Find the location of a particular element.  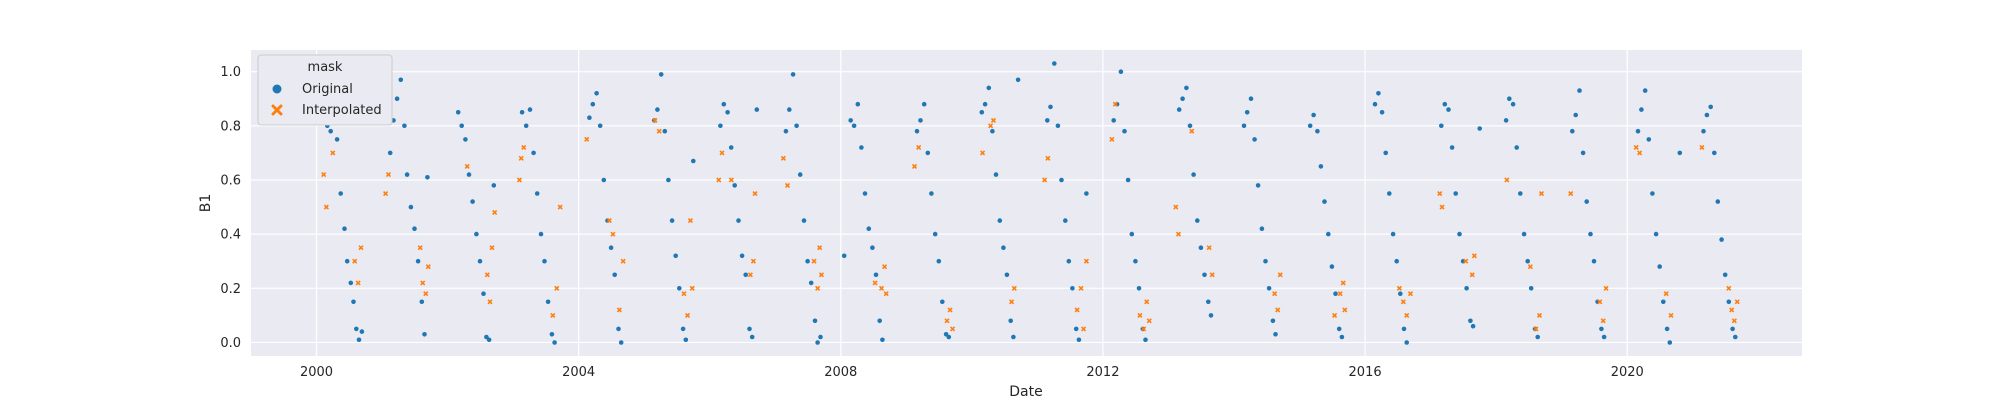

y-axis-label: B1 is located at coordinates (206, 203).